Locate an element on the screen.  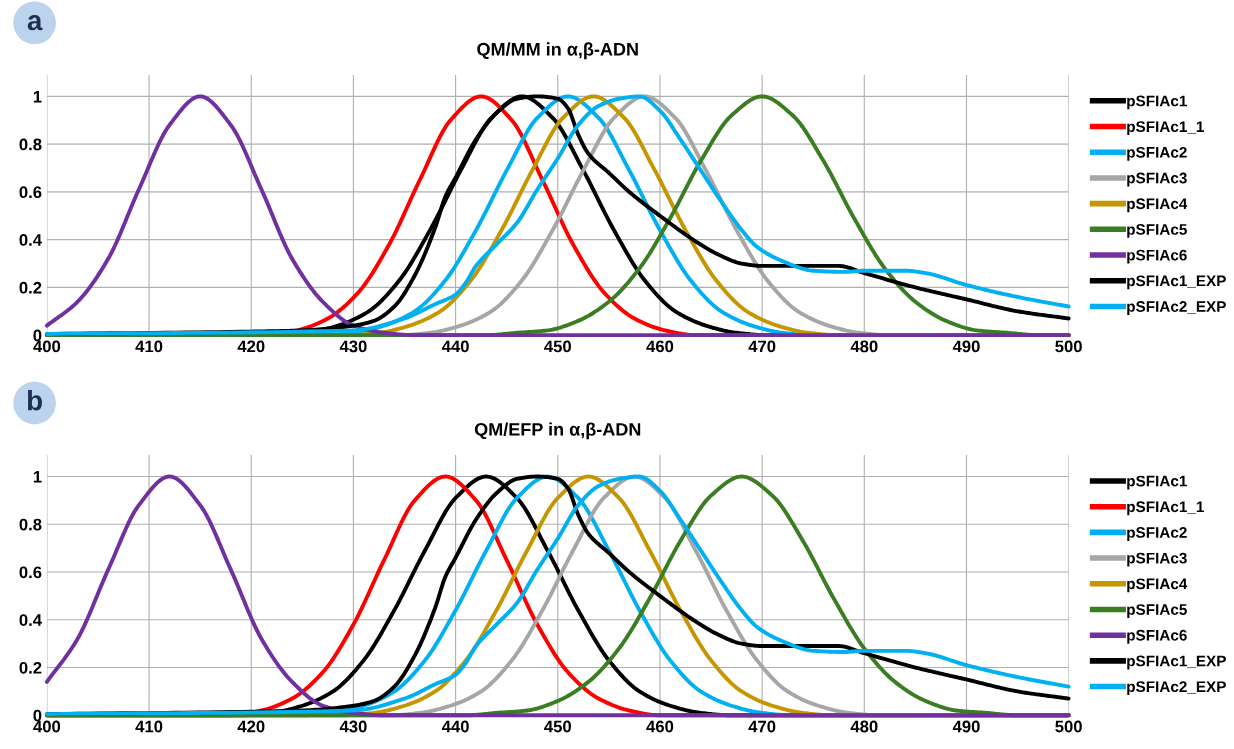
text: a is located at coordinates (35, 23).